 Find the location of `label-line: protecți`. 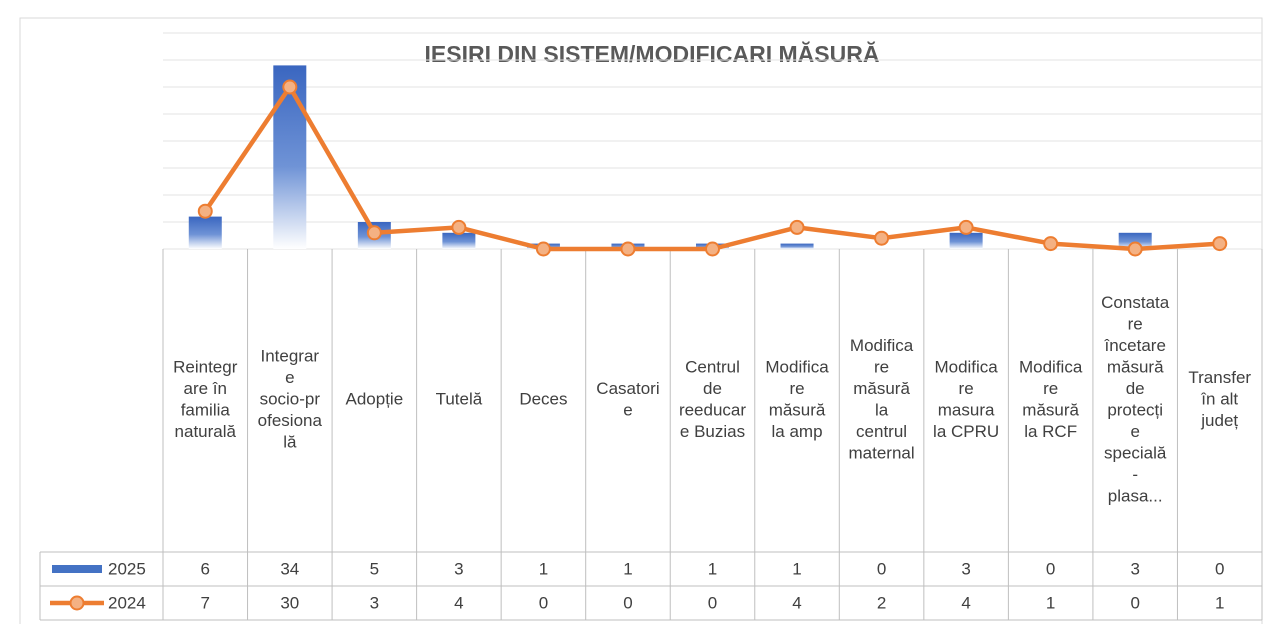

label-line: protecți is located at coordinates (1135, 410).